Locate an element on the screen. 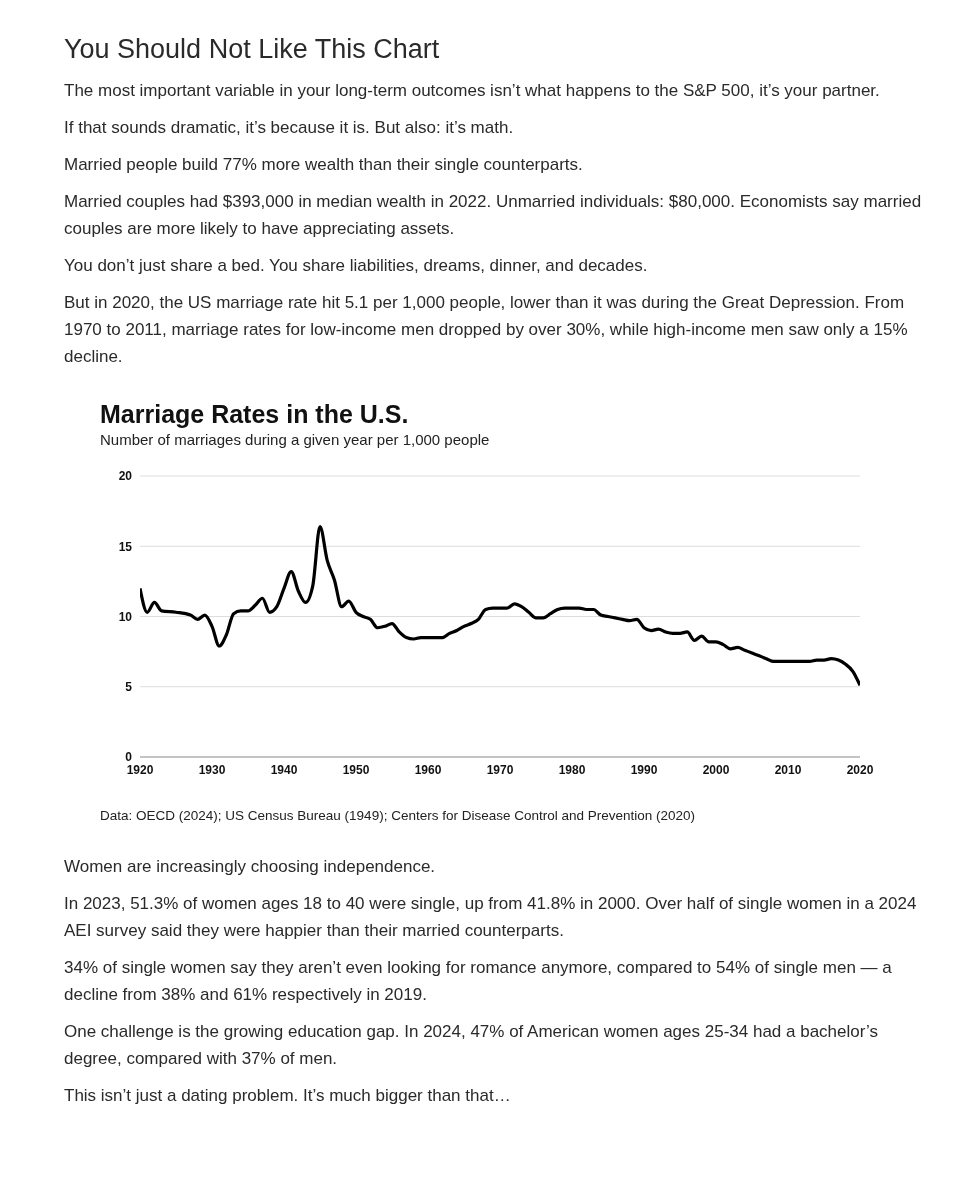 The image size is (960, 1200). x-tick-label: 1950 is located at coordinates (356, 769).